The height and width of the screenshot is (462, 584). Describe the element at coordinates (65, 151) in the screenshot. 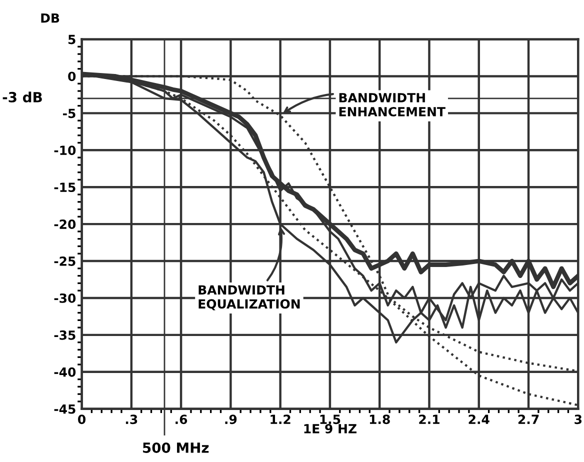

I see `y-tick-label: -10` at that location.